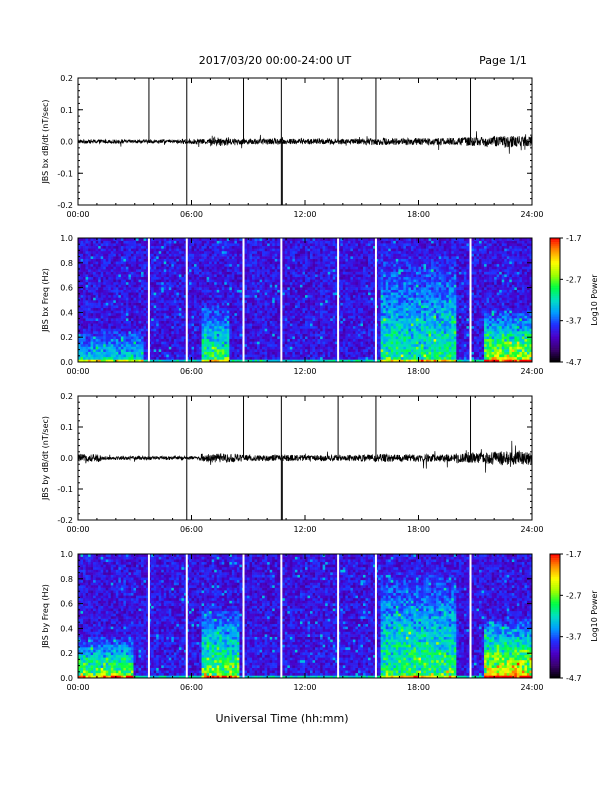  What do you see at coordinates (65, 173) in the screenshot?
I see `jbs-bx-timeseries-y-tick-label: -0.1` at bounding box center [65, 173].